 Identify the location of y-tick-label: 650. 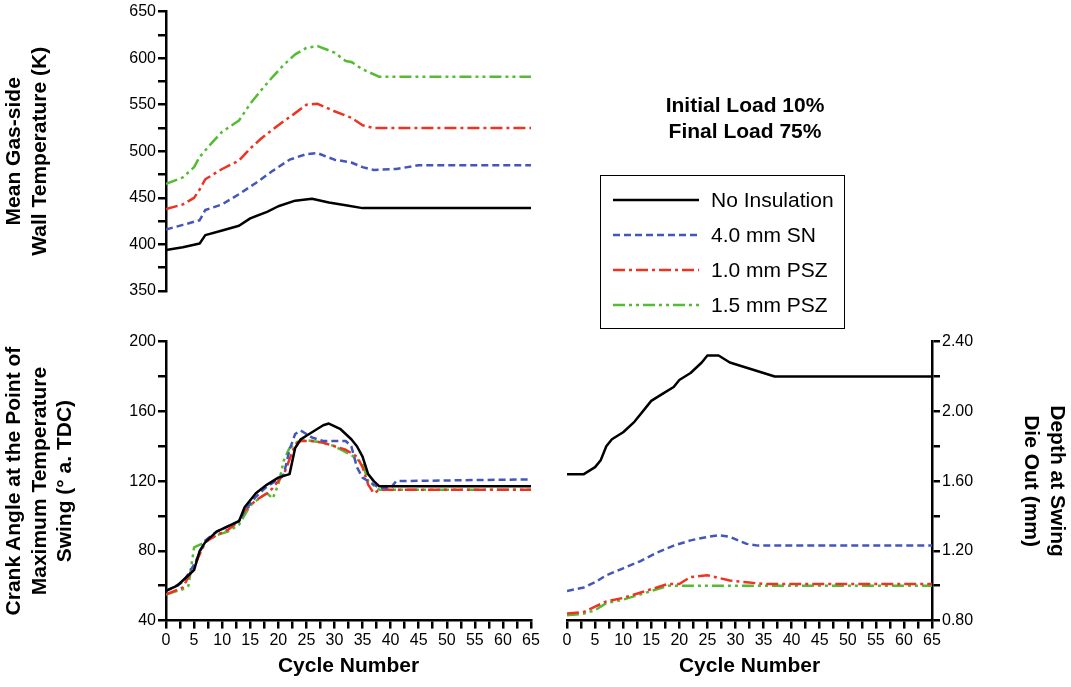
(143, 11).